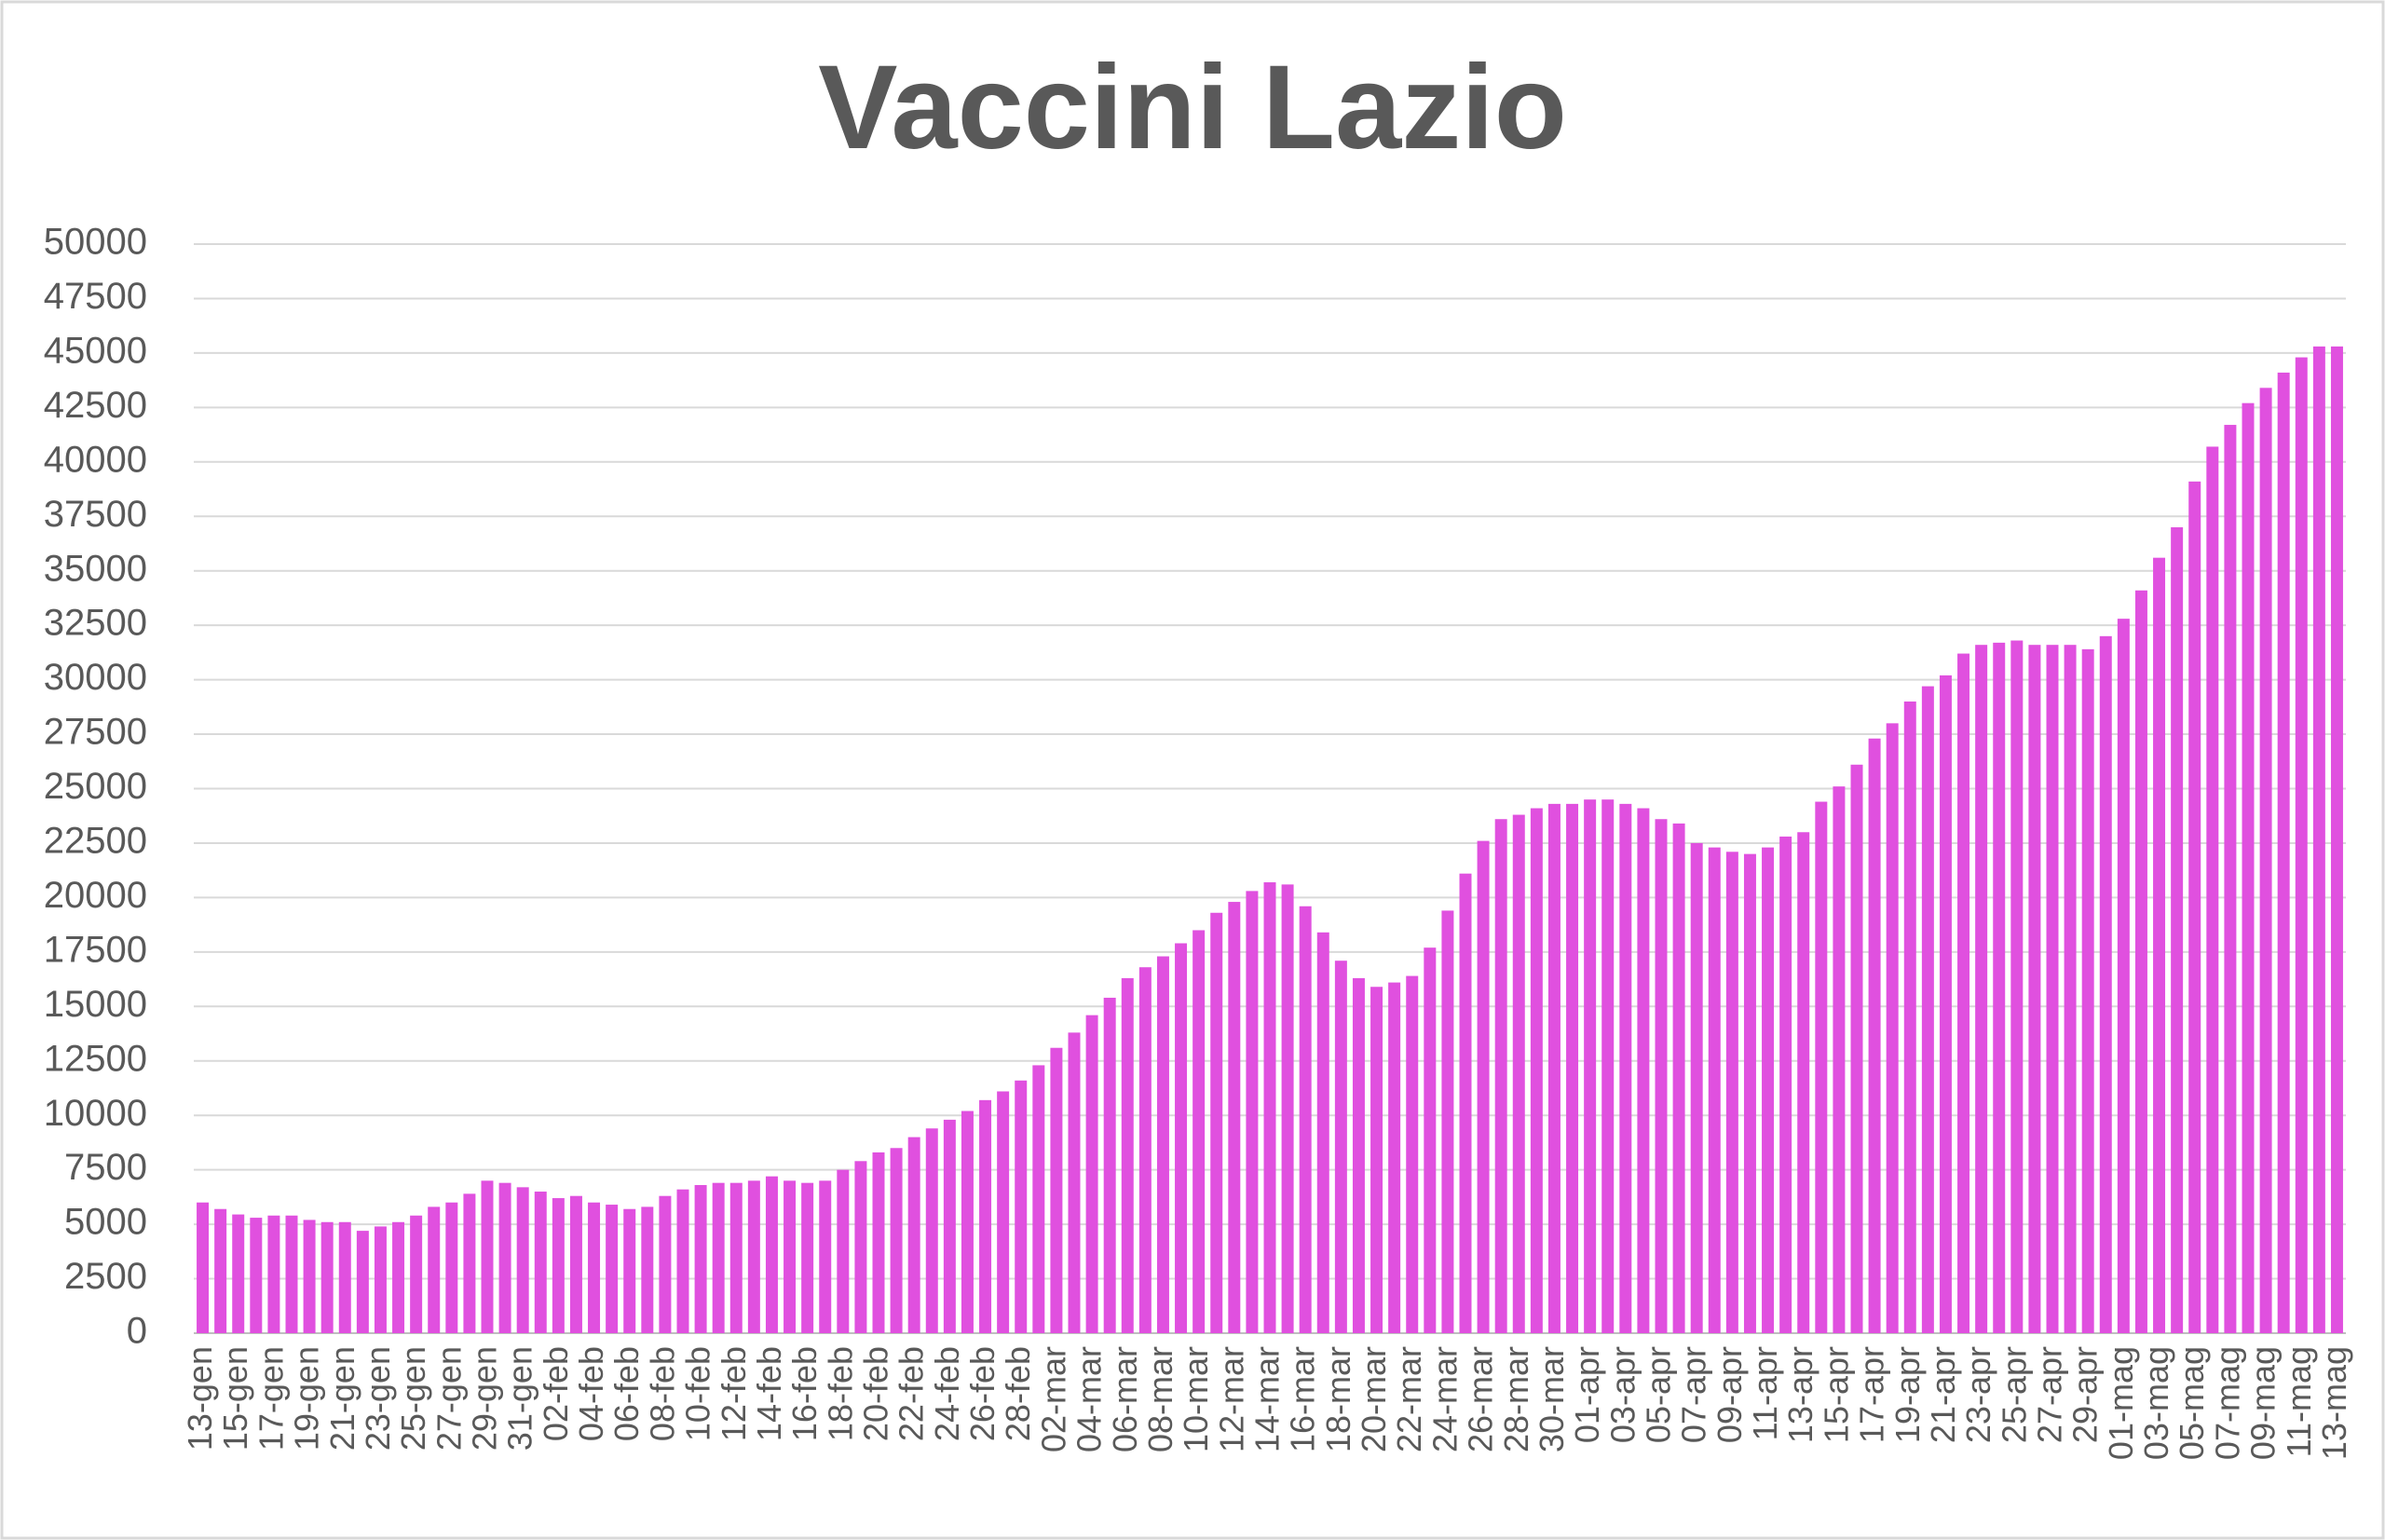  What do you see at coordinates (106, 1222) in the screenshot?
I see `y-tick-label: 5000` at bounding box center [106, 1222].